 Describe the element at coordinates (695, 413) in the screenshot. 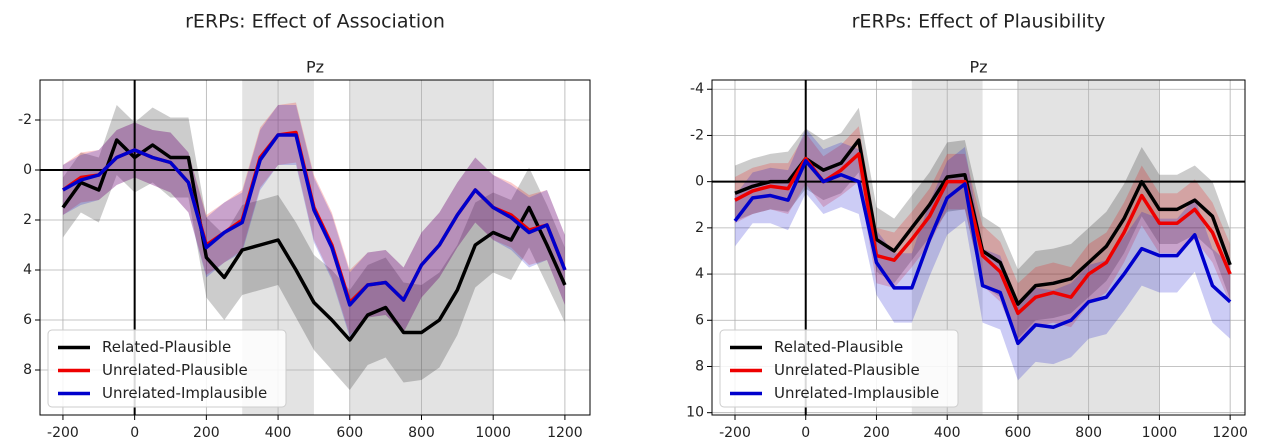

I see `y-tick-label: 10` at that location.